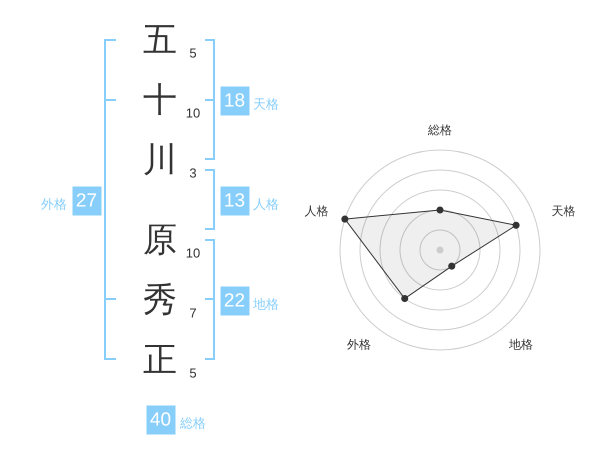 The image size is (600, 470). Describe the element at coordinates (266, 104) in the screenshot. I see `text: 天格` at that location.